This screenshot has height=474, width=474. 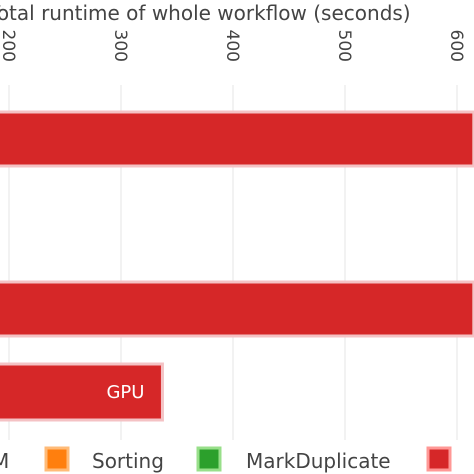 What do you see at coordinates (9, 46) in the screenshot?
I see `x-tick-label-200: 200` at bounding box center [9, 46].